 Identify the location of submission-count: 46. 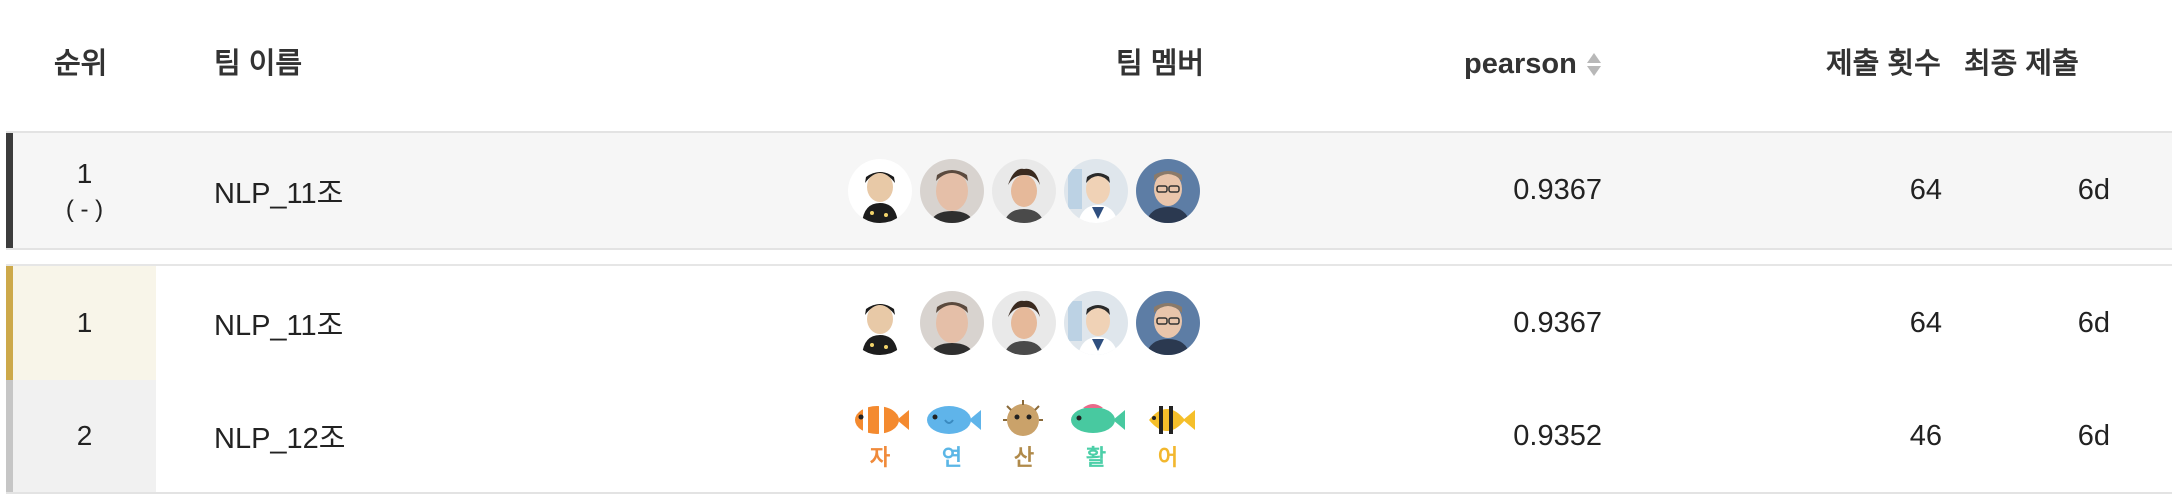
(1925, 435).